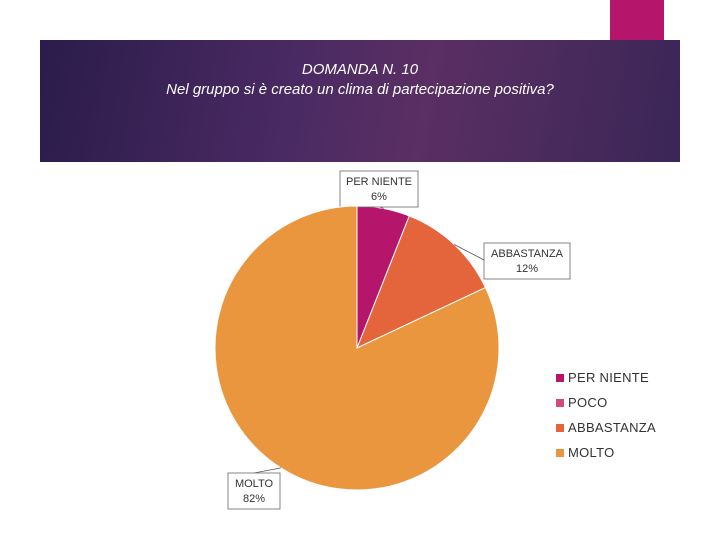  Describe the element at coordinates (379, 197) in the screenshot. I see `data-label-per-niente-percent: 6%` at that location.